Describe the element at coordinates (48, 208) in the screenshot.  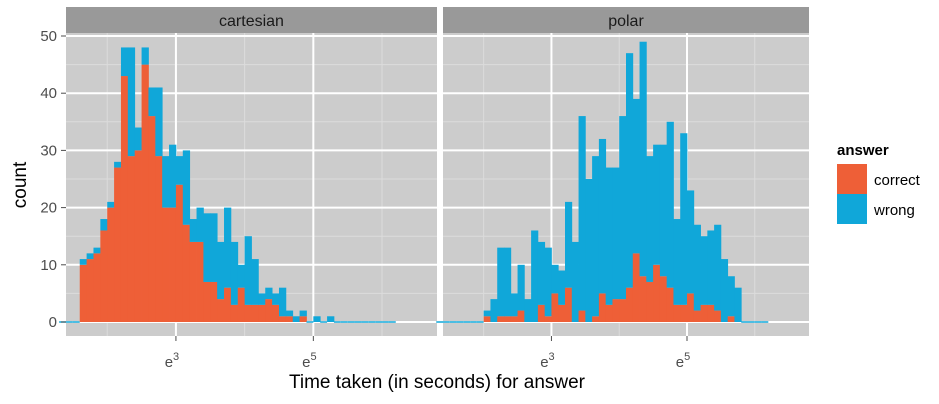
I see `y-tick-label: 20` at that location.